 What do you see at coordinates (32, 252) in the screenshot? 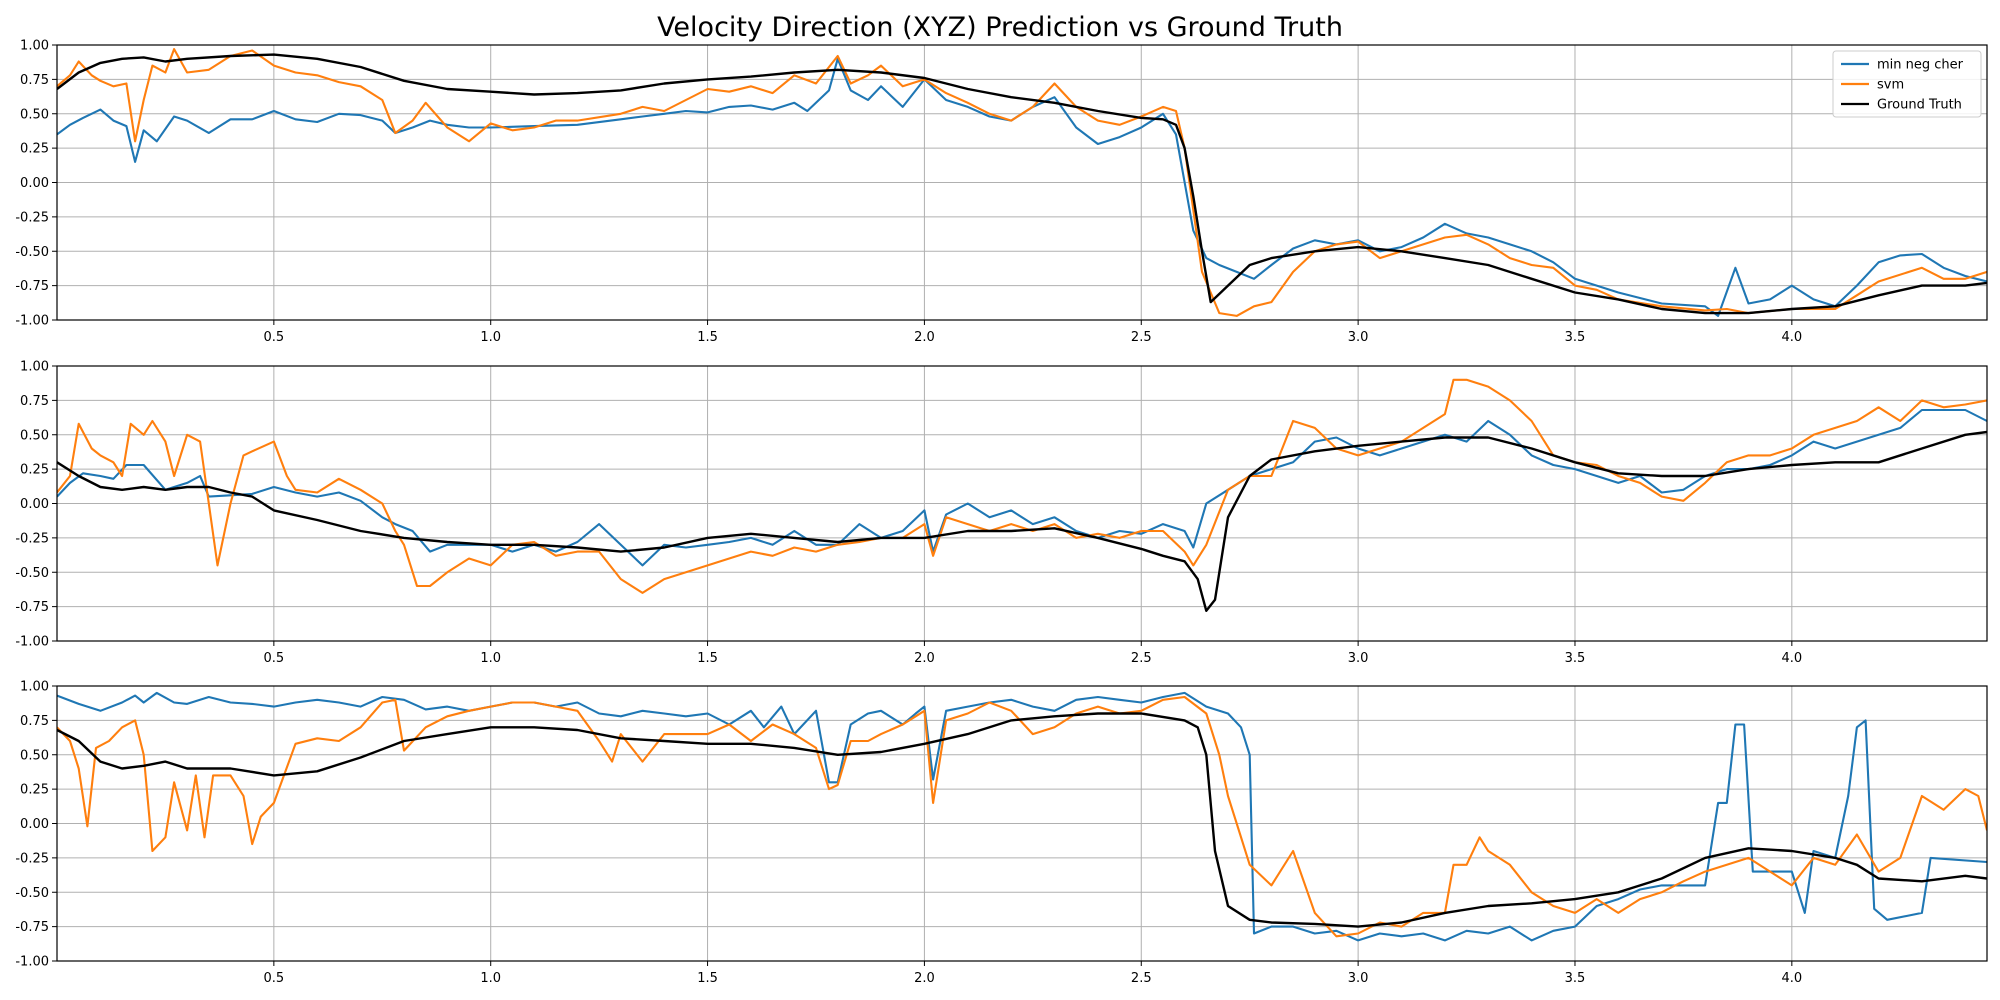
I see `panel-x-ytick-label: -0.50` at bounding box center [32, 252].